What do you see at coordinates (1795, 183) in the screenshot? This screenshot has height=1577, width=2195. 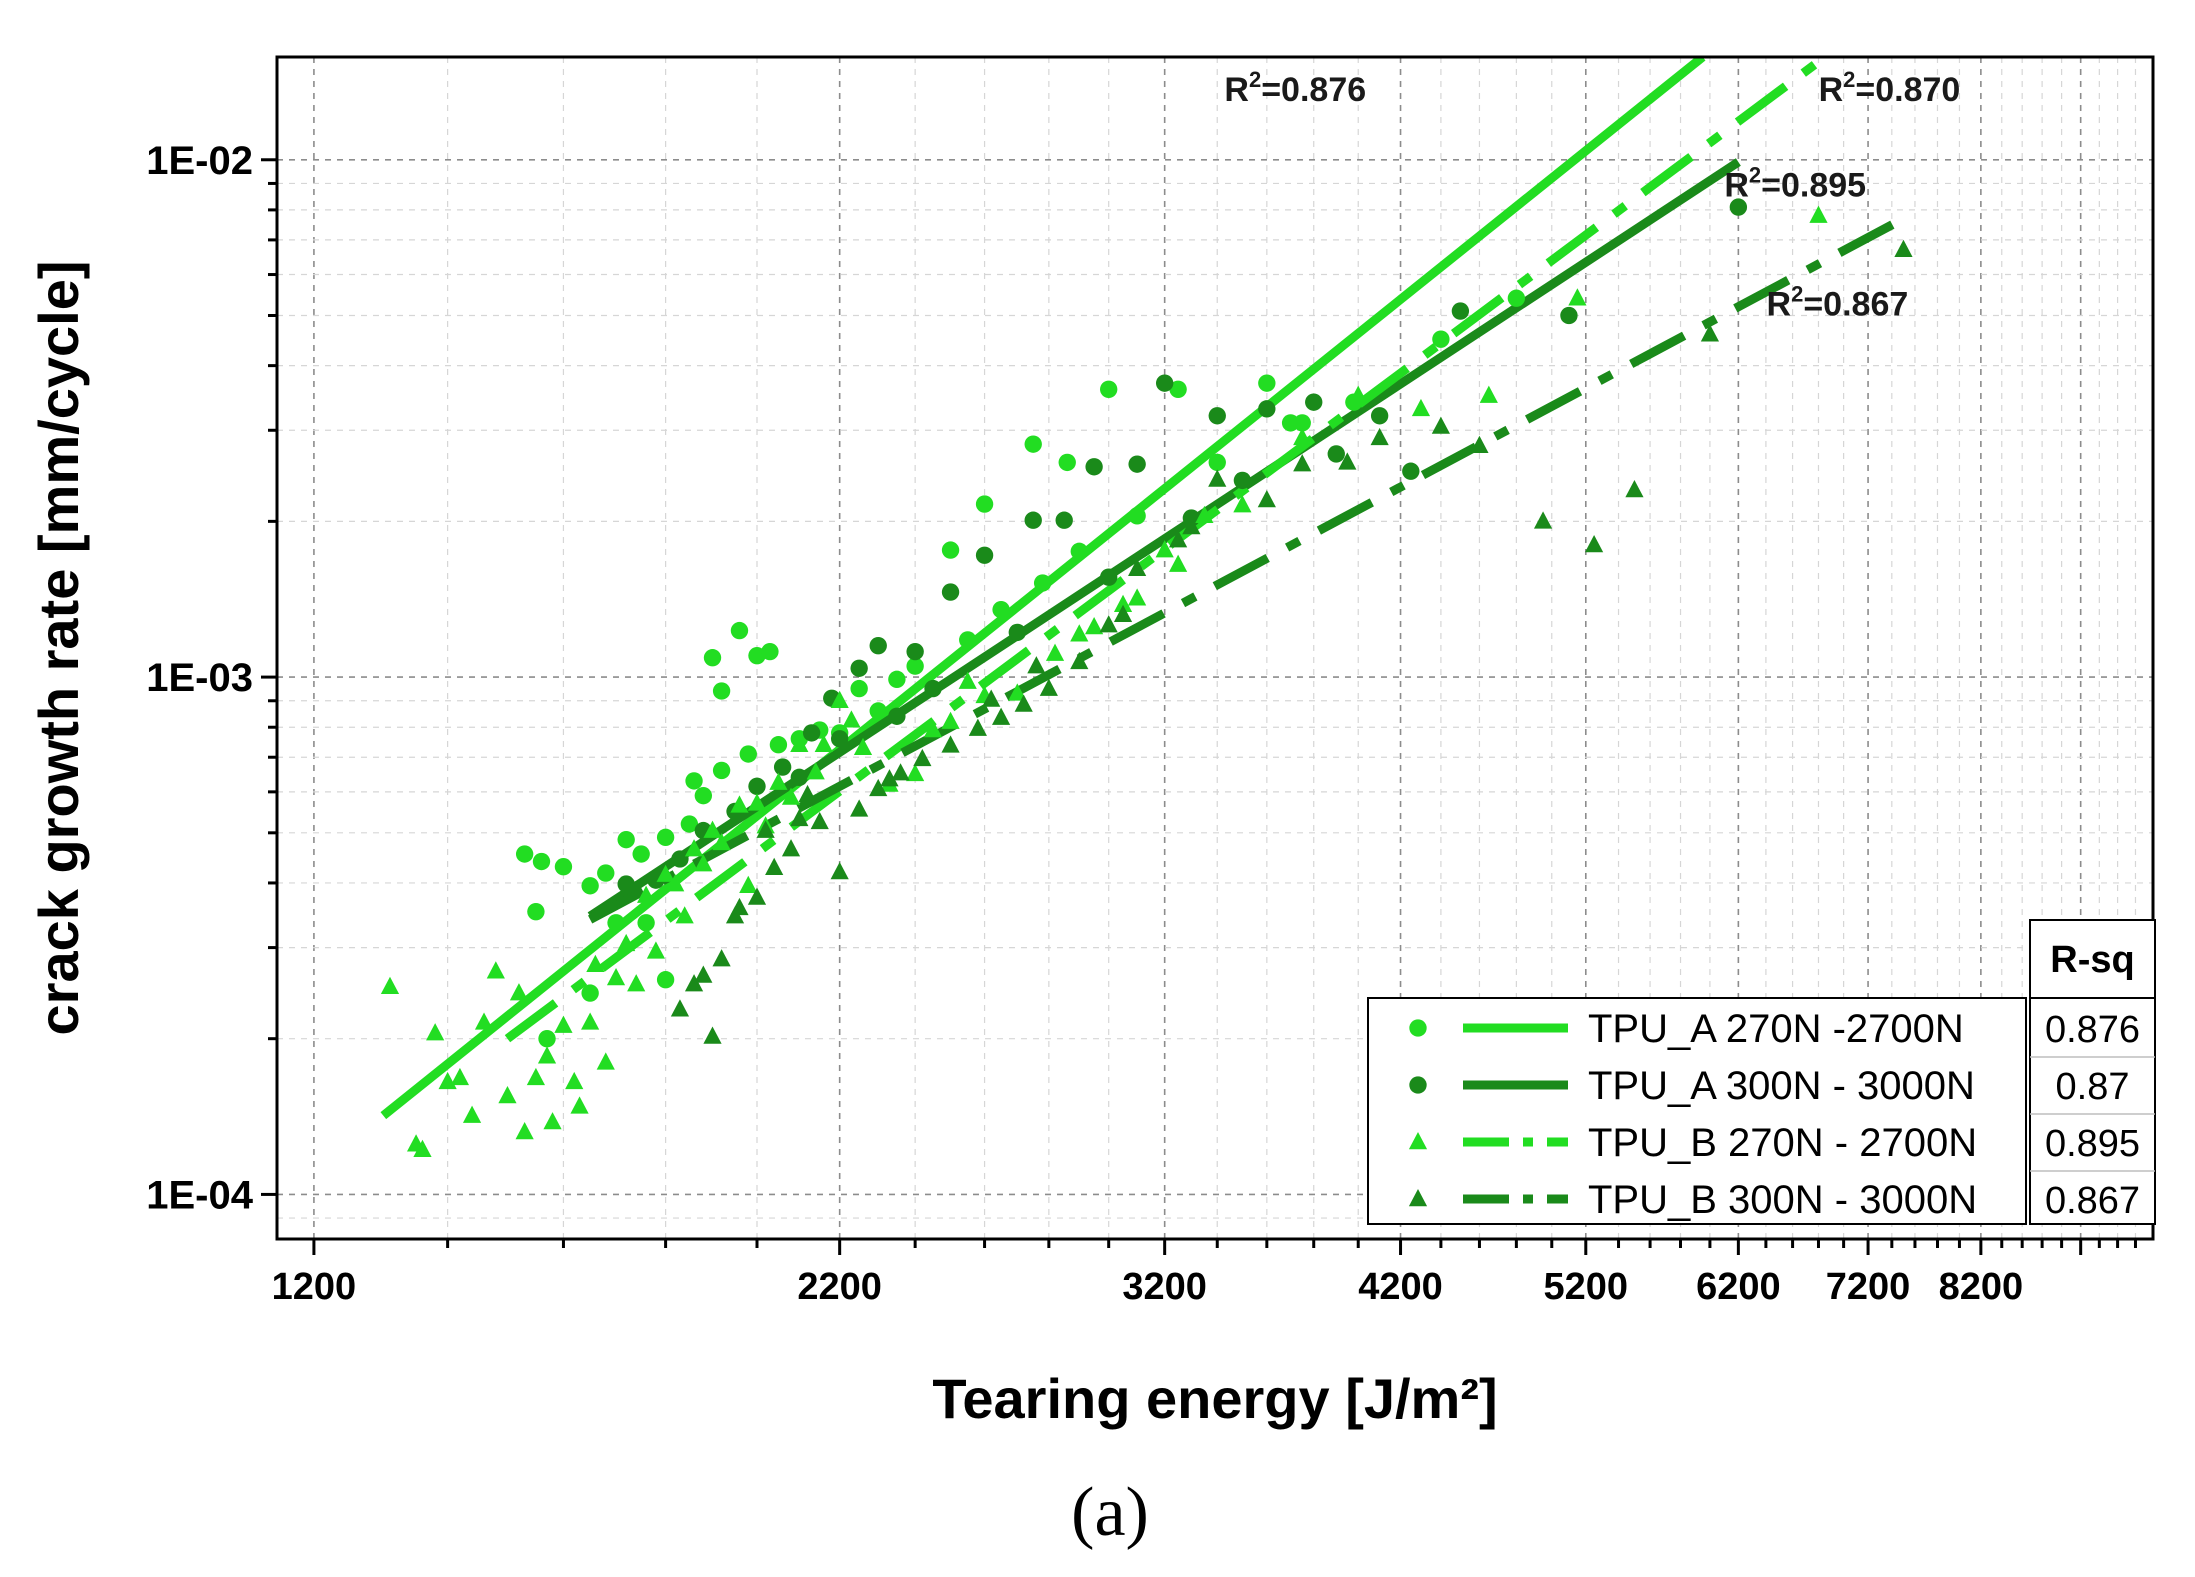 I see `r2-annotation: R2=0.895` at bounding box center [1795, 183].